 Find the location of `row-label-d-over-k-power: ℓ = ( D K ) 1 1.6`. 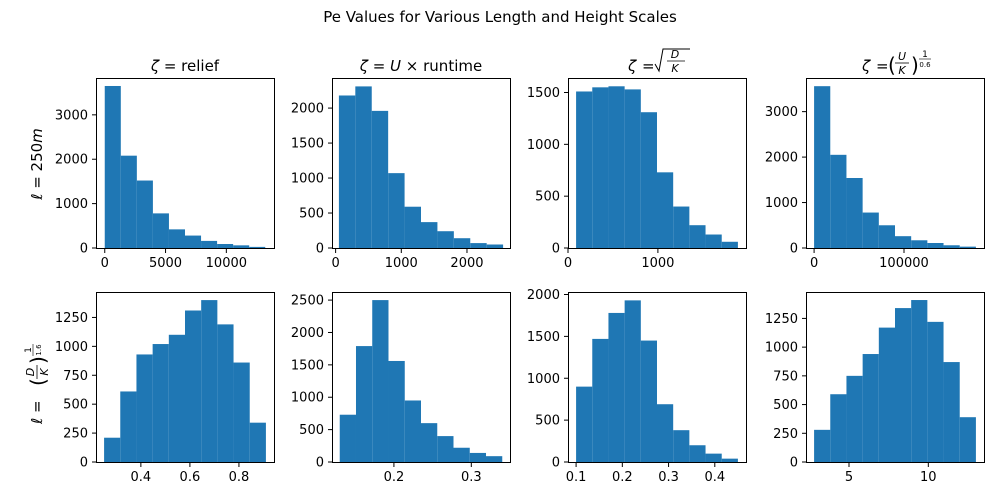

row-label-d-over-k-power: ℓ = ( D K ) 1 1.6 is located at coordinates (37, 384).